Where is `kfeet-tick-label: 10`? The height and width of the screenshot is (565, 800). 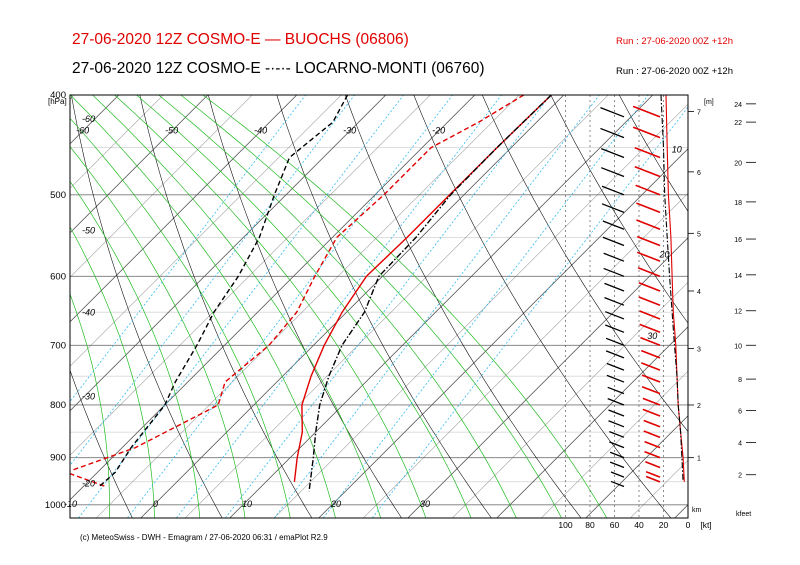
kfeet-tick-label: 10 is located at coordinates (738, 346).